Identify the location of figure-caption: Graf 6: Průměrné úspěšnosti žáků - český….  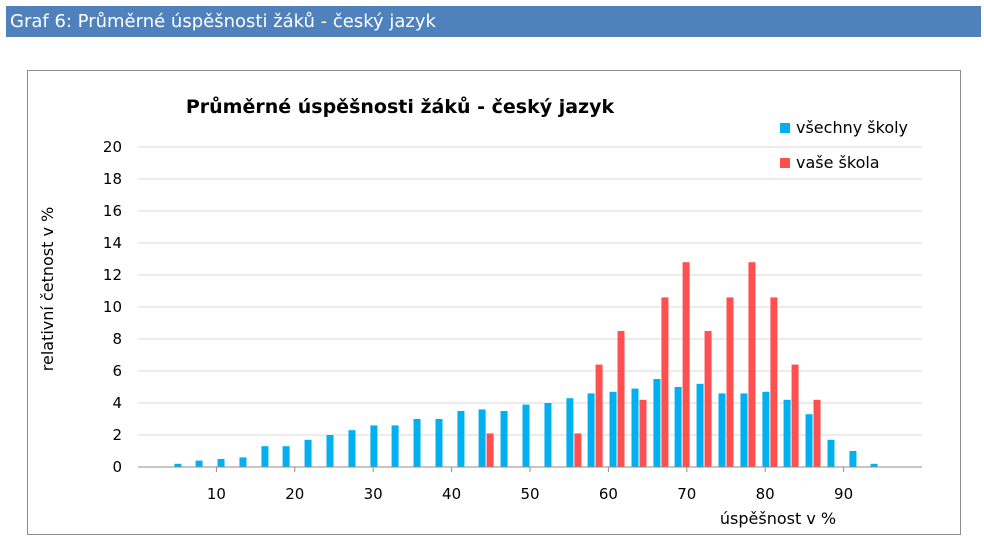
(493, 21).